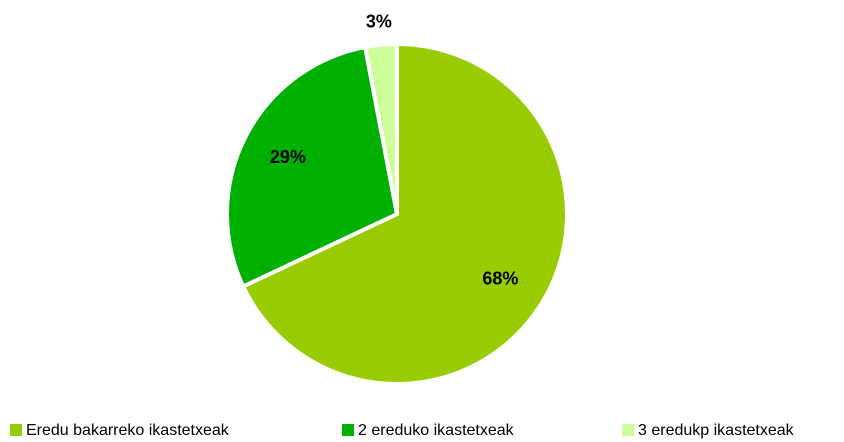 This screenshot has height=442, width=844. What do you see at coordinates (288, 157) in the screenshot?
I see `value-label: 29%` at bounding box center [288, 157].